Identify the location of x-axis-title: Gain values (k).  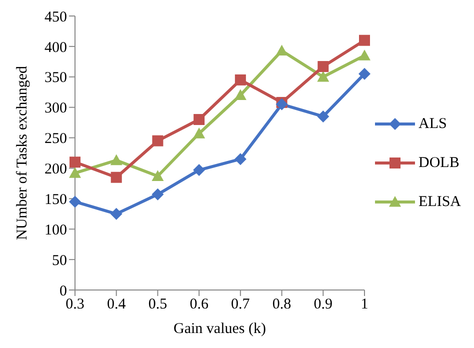
(220, 329).